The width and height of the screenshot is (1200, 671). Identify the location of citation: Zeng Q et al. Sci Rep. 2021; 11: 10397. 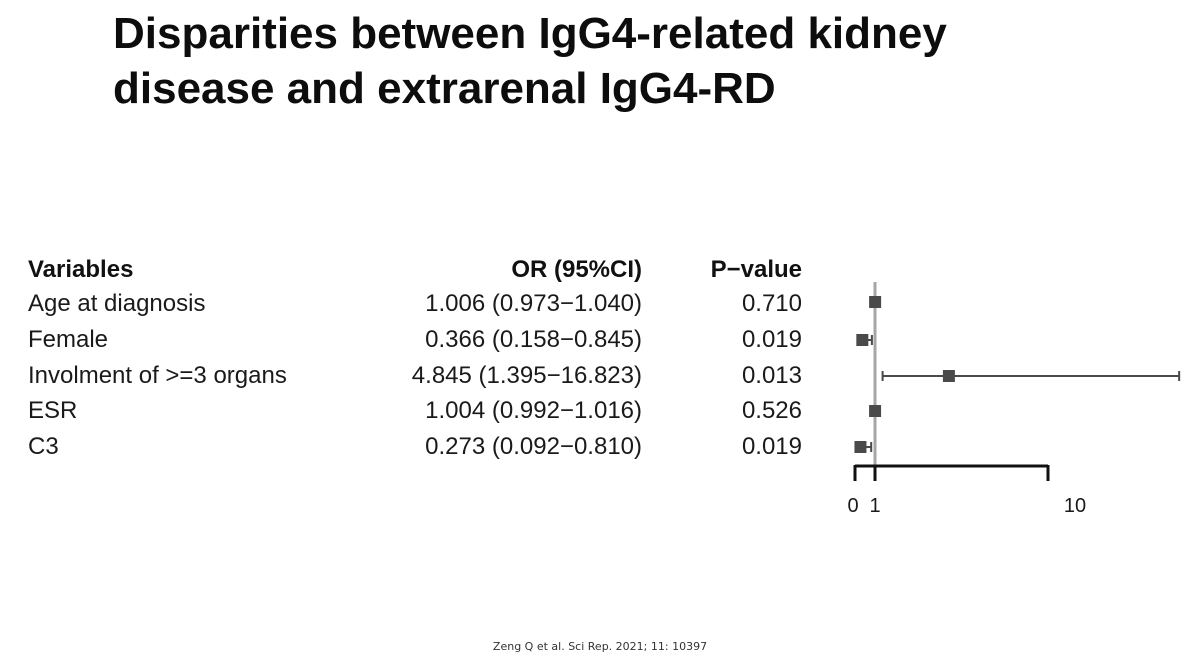
(600, 646).